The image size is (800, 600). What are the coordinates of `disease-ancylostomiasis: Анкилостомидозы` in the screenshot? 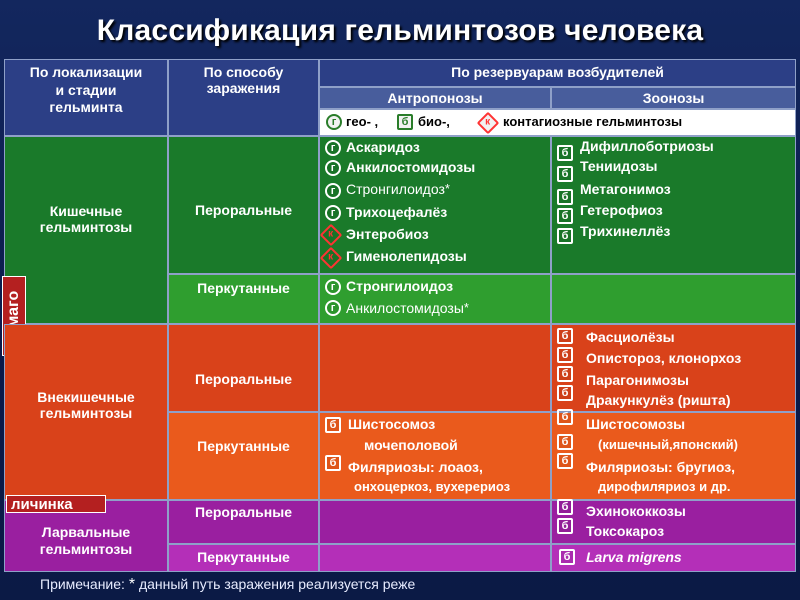 It's located at (411, 167).